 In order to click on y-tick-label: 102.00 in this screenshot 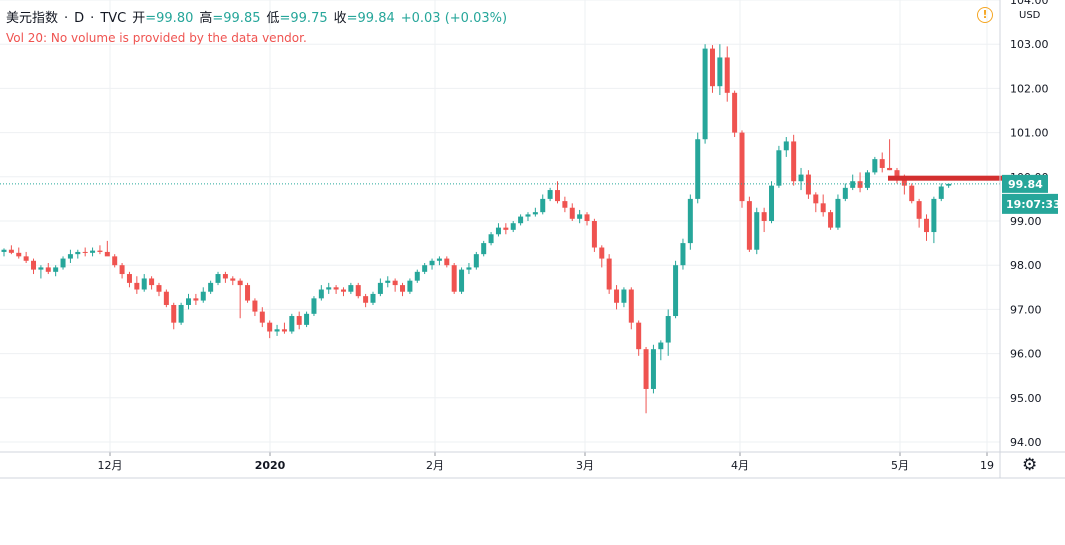, I will do `click(1029, 88)`.